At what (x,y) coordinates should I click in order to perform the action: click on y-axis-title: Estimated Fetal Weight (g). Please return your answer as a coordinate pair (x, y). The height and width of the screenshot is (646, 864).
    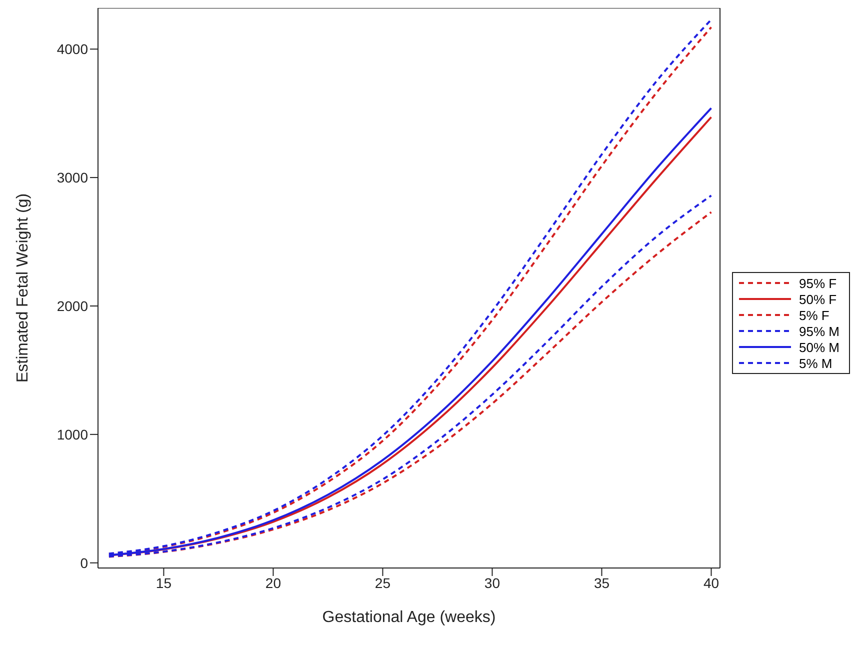
    Looking at the image, I should click on (23, 288).